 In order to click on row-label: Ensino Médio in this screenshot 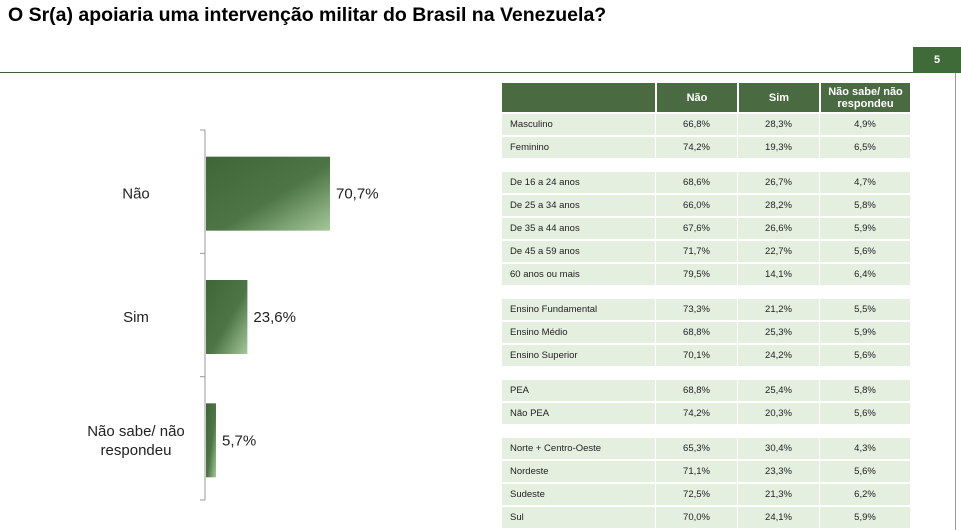, I will do `click(578, 332)`.